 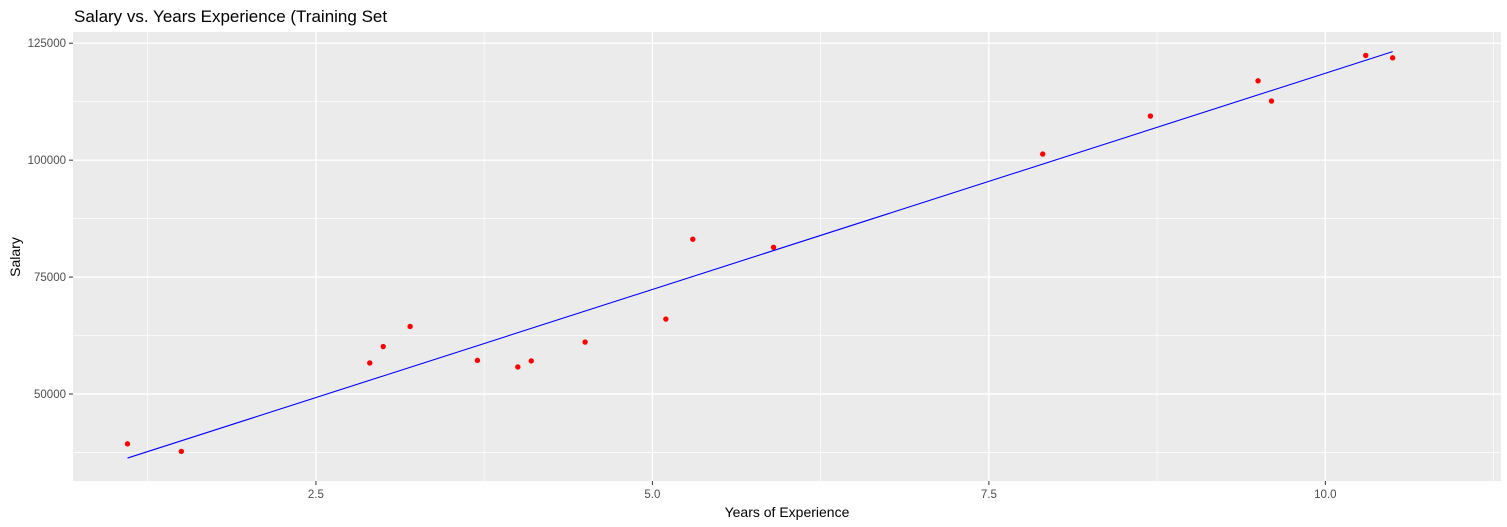 What do you see at coordinates (50, 395) in the screenshot?
I see `y-tick-label: 50000` at bounding box center [50, 395].